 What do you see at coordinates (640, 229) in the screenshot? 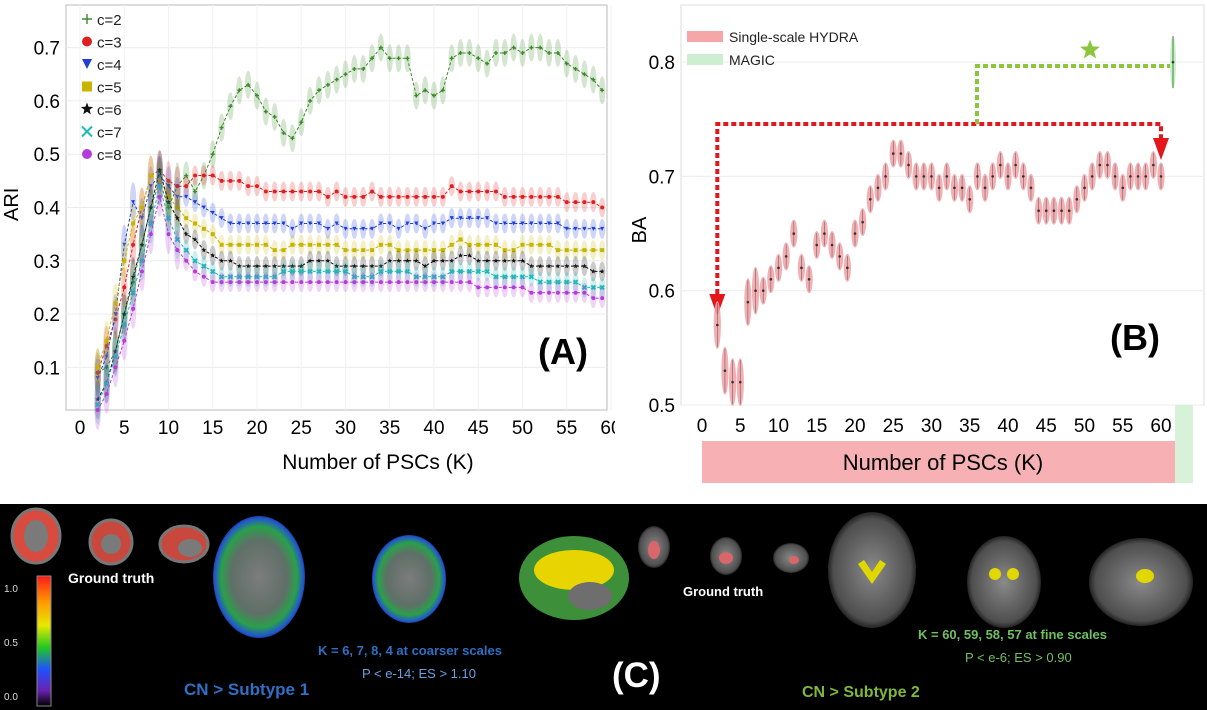
I see `y-axis-label-b: BA` at bounding box center [640, 229].